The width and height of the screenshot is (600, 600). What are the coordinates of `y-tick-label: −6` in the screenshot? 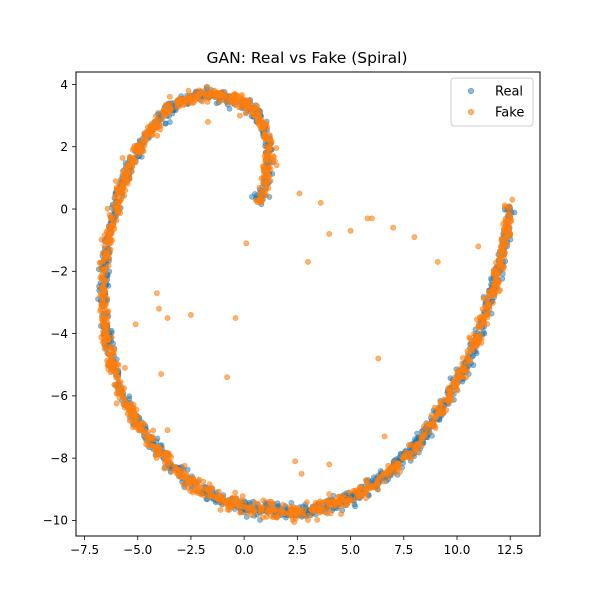 It's located at (59, 396).